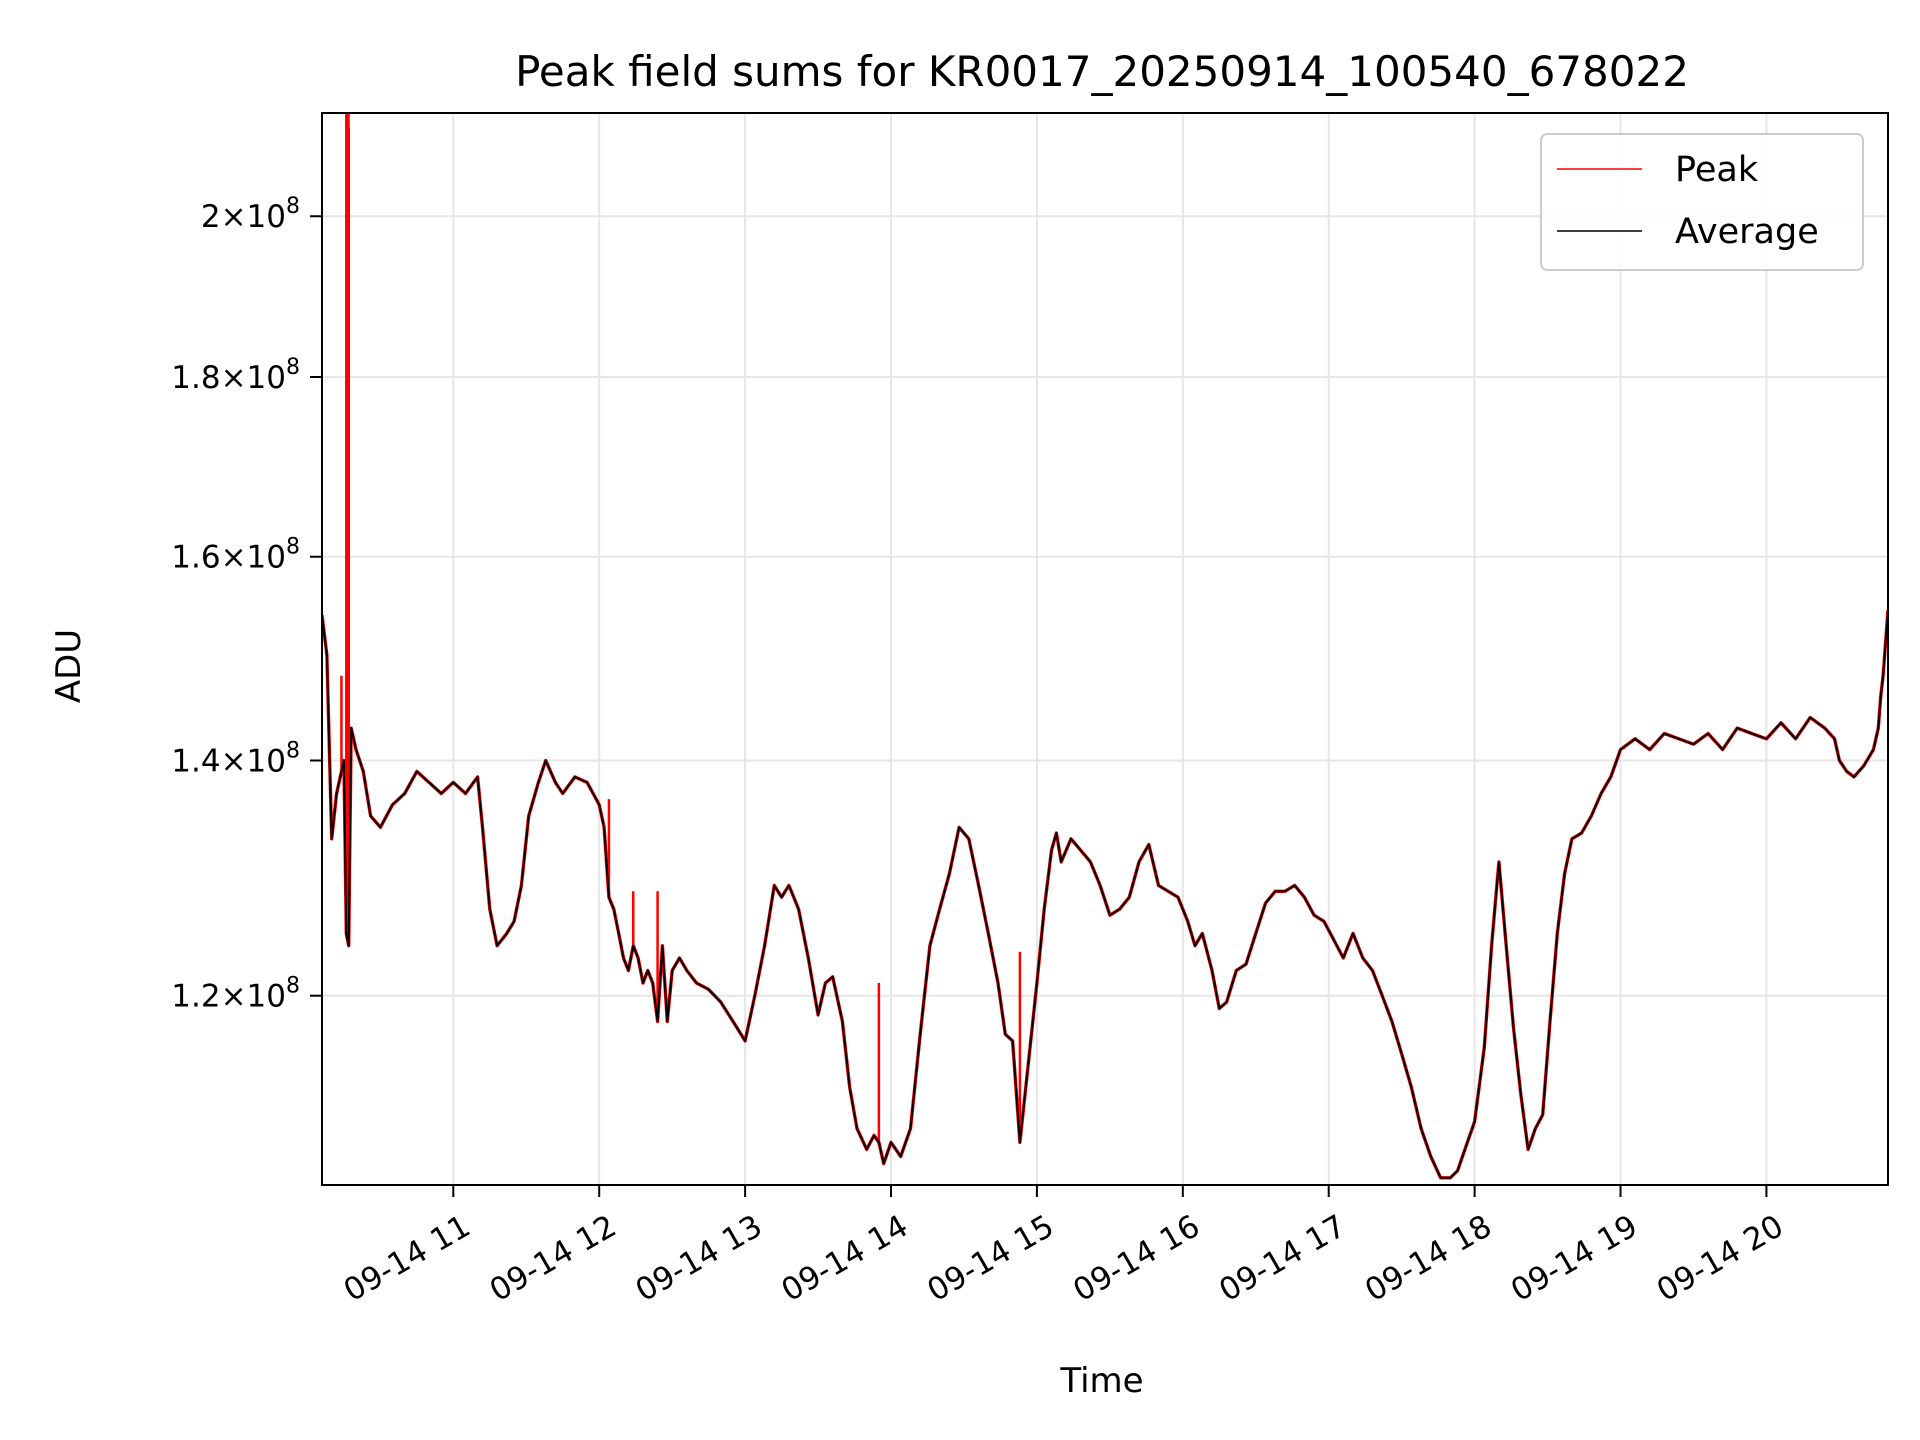  I want to click on y-axis-title: ADU, so click(69, 666).